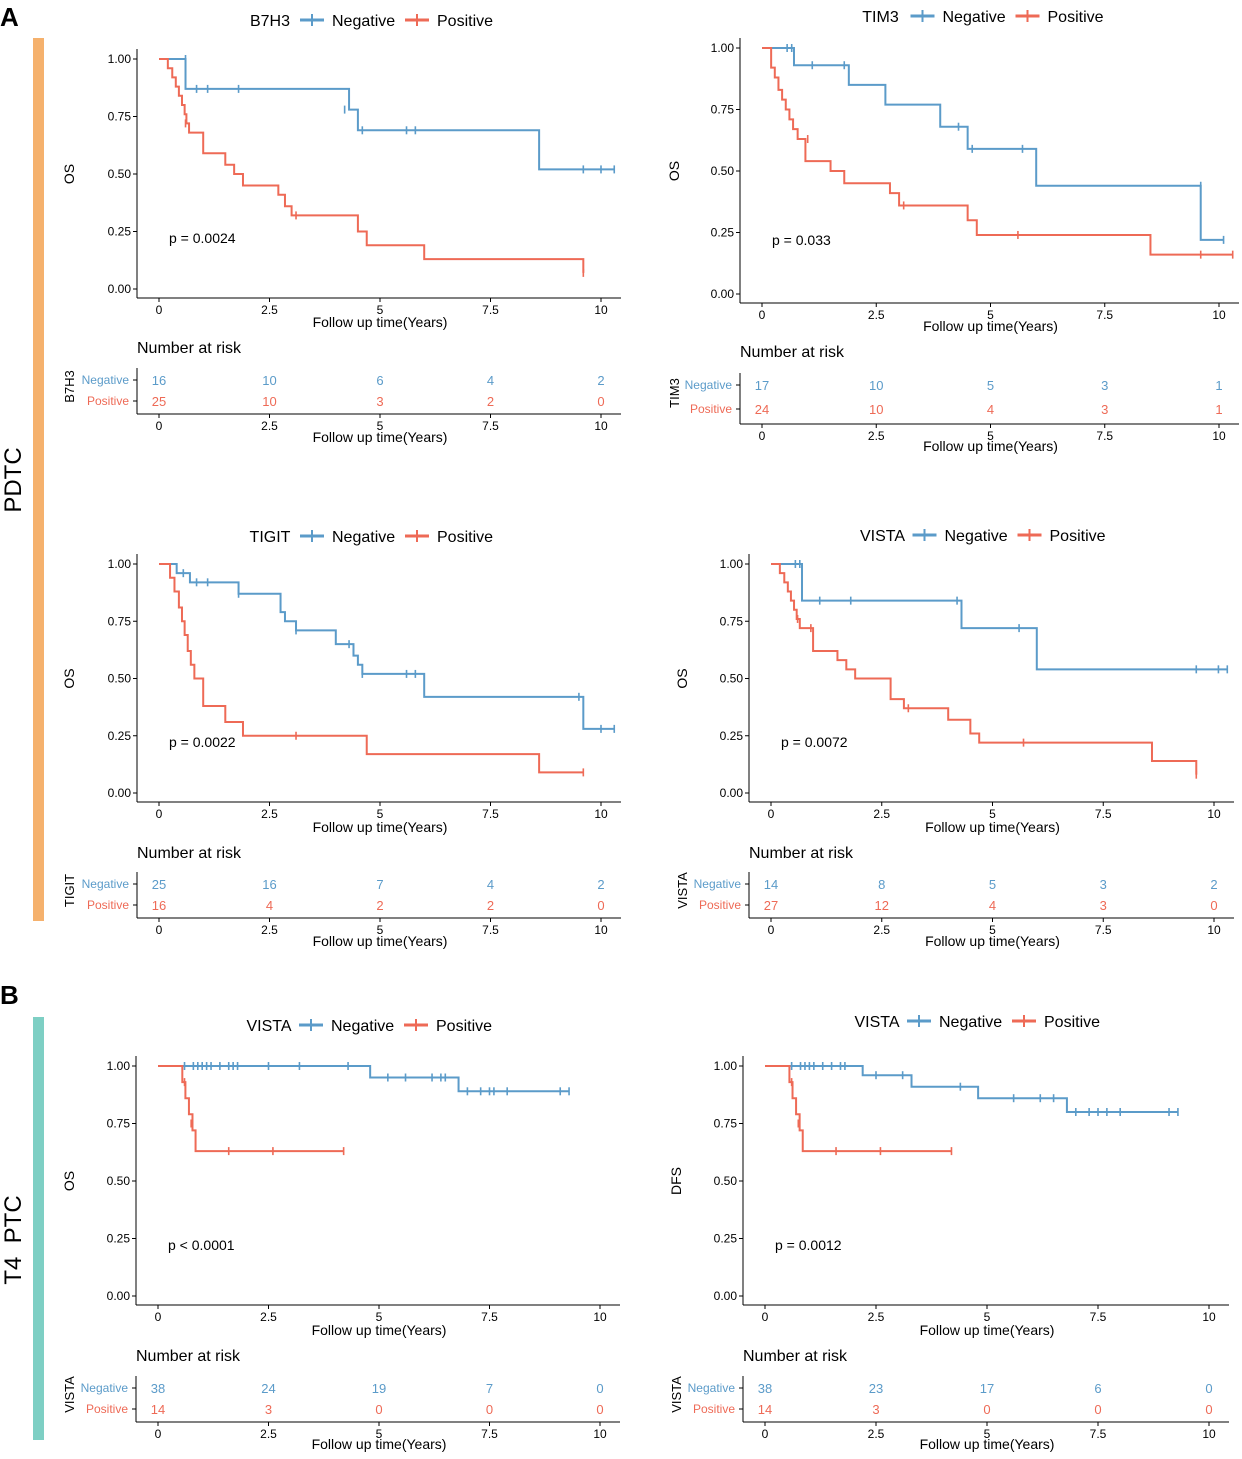 The height and width of the screenshot is (1459, 1242). What do you see at coordinates (1098, 1317) in the screenshot?
I see `x-tick-label: 7.5` at bounding box center [1098, 1317].